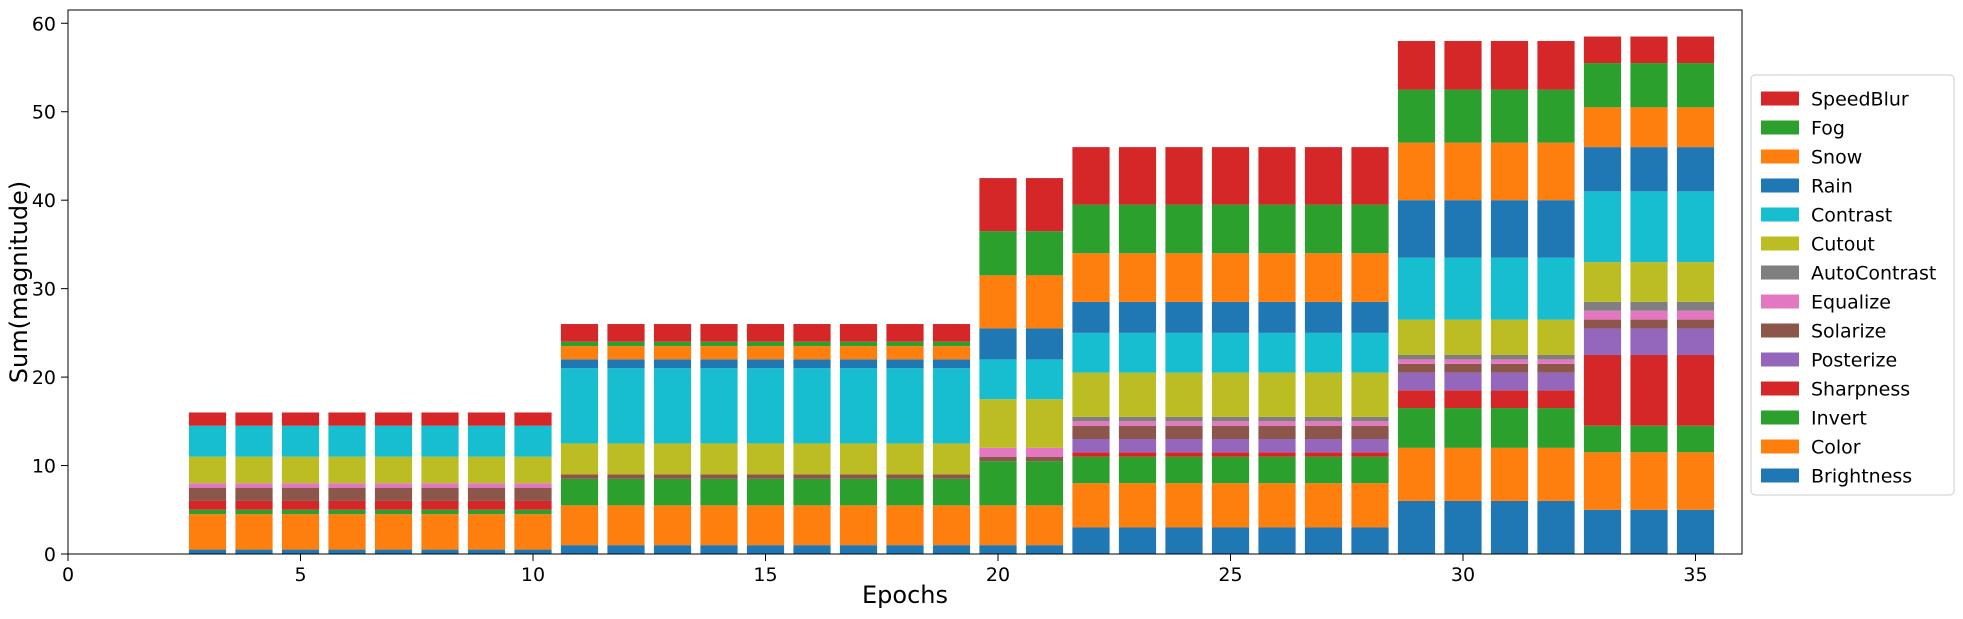  I want to click on x-tick-label: 35, so click(1695, 575).